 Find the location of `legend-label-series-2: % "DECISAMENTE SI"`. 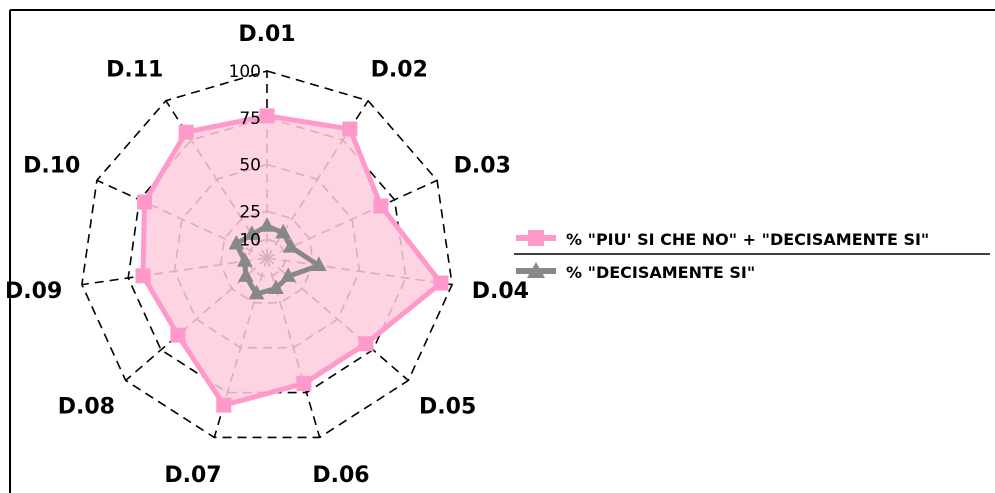

legend-label-series-2: % "DECISAMENTE SI" is located at coordinates (660, 272).